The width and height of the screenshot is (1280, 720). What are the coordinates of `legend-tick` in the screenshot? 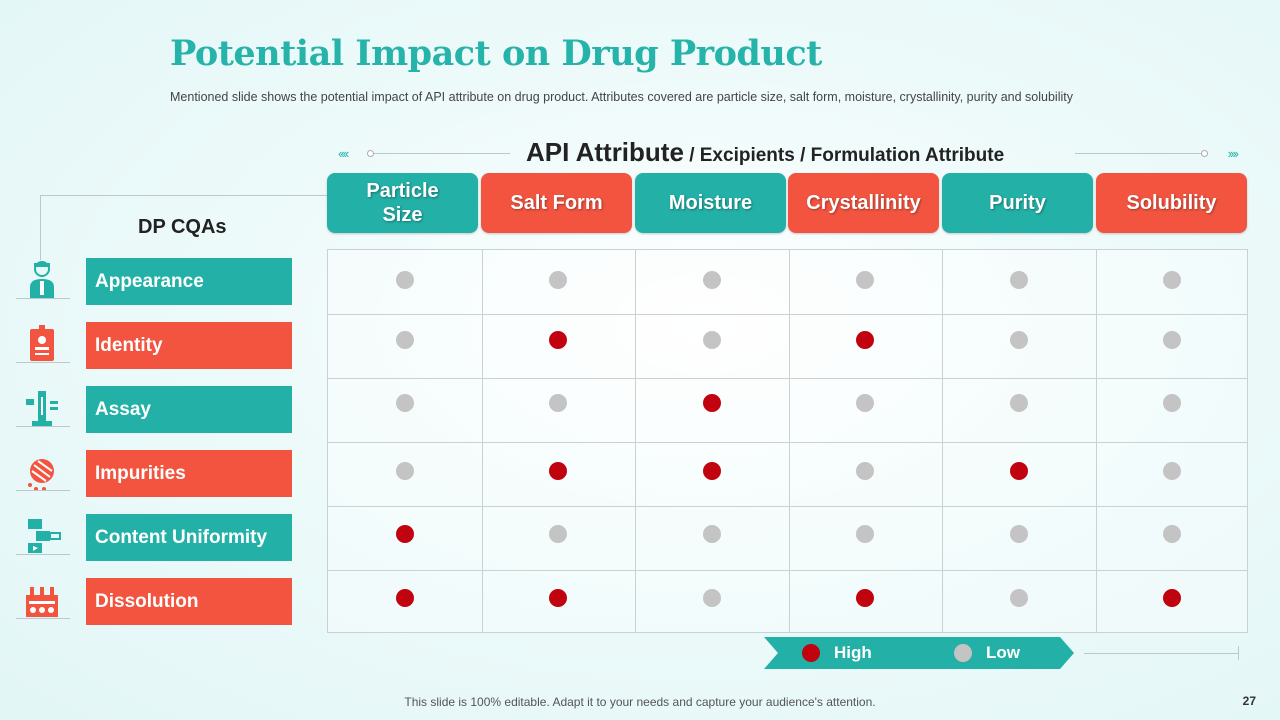 It's located at (1238, 653).